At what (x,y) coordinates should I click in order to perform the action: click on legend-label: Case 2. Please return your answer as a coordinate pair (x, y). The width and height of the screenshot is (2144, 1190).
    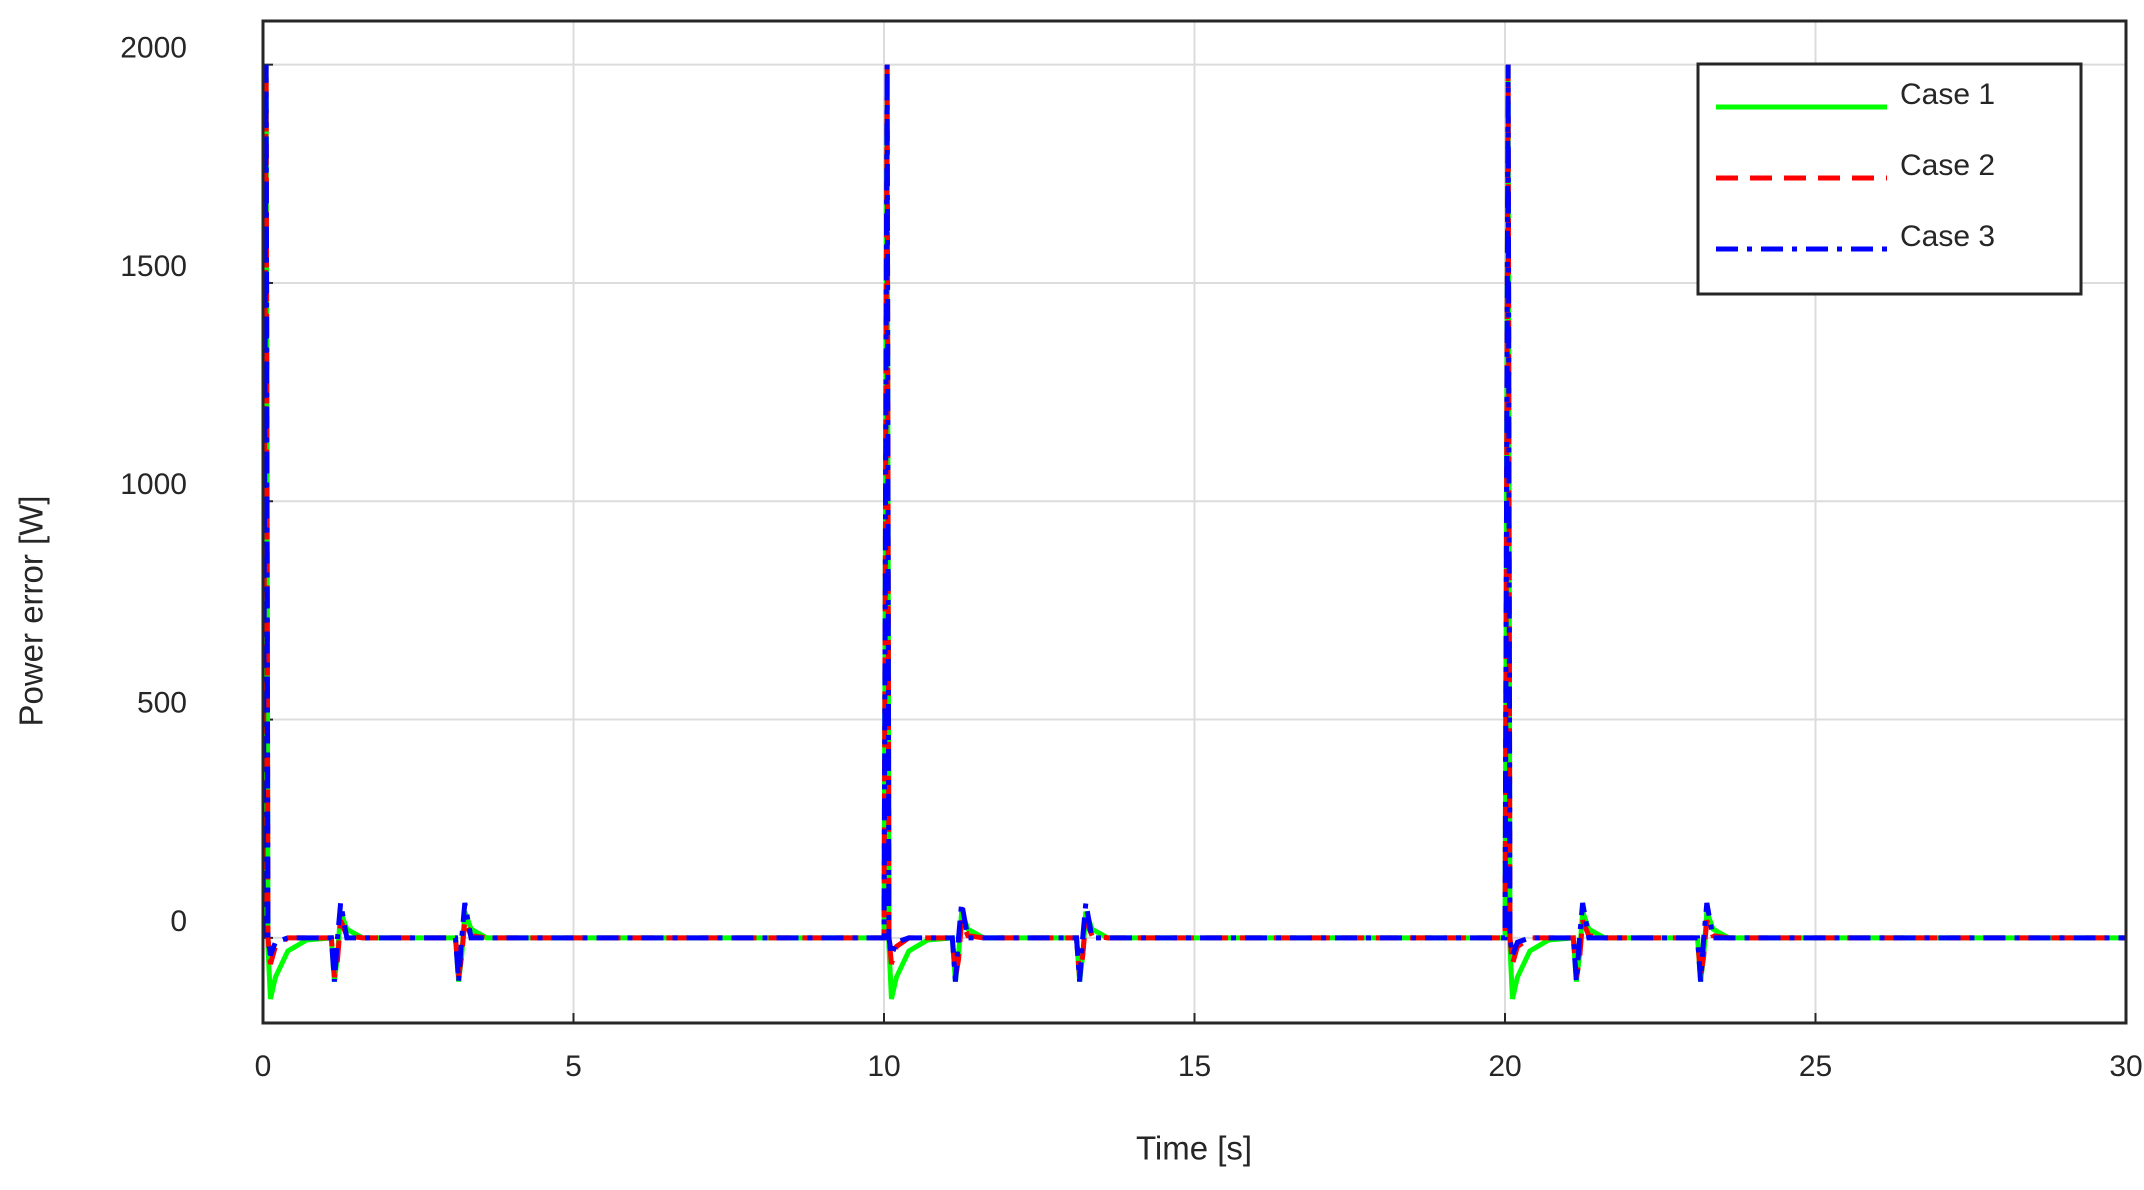
    Looking at the image, I should click on (1947, 165).